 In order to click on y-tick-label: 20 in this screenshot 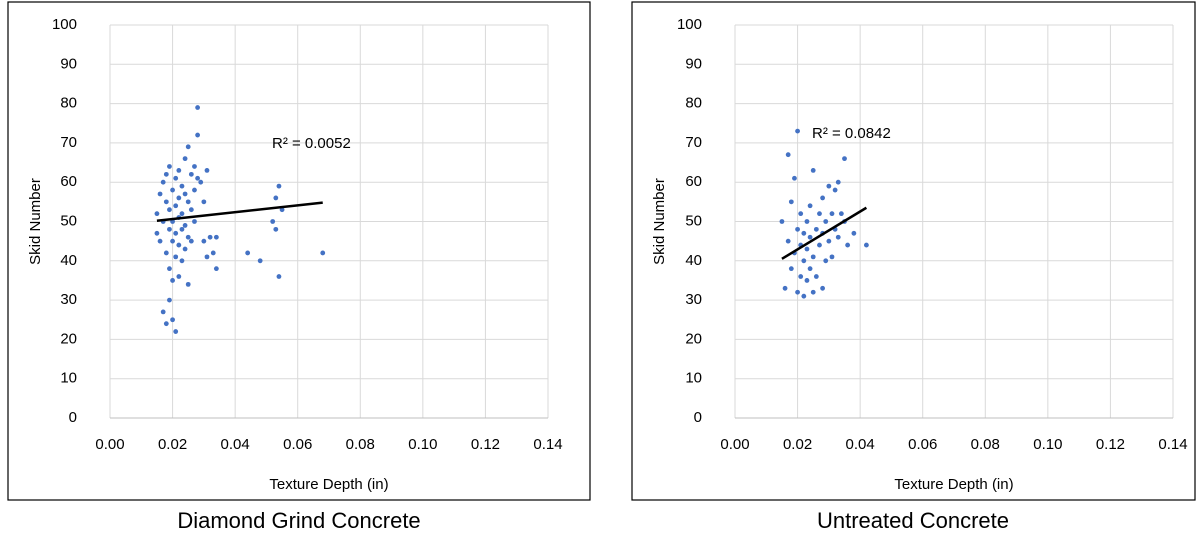, I will do `click(68, 338)`.